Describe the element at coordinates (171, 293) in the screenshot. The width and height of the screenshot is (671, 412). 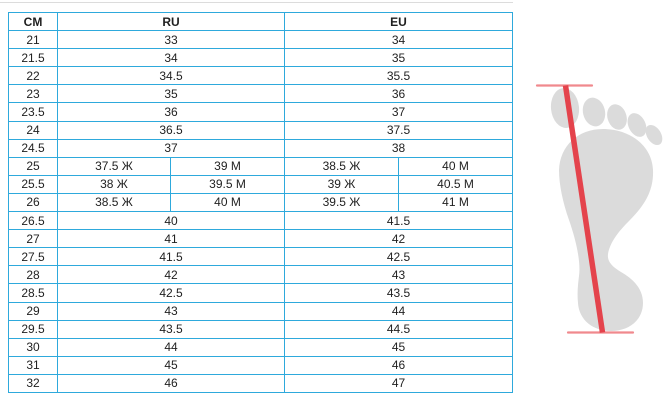
I see `cell-ru: 42.5` at that location.